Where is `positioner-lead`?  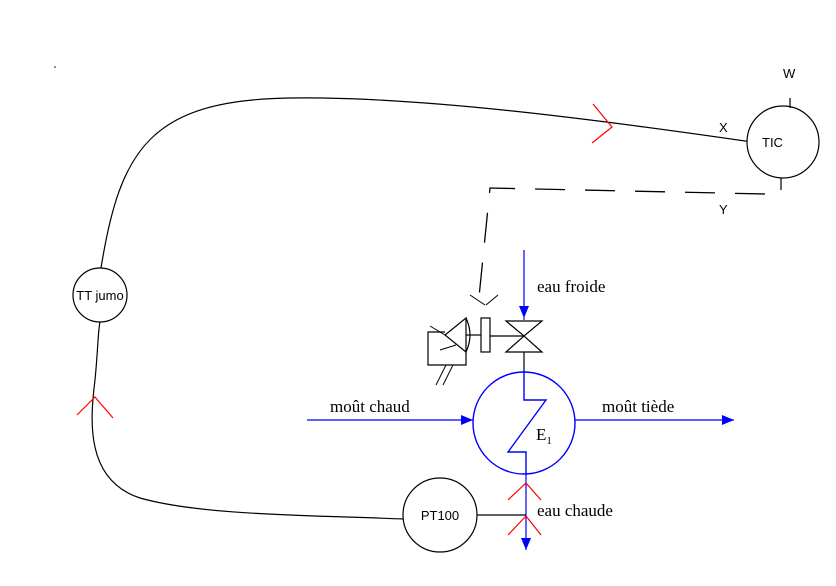
positioner-lead is located at coordinates (437, 330).